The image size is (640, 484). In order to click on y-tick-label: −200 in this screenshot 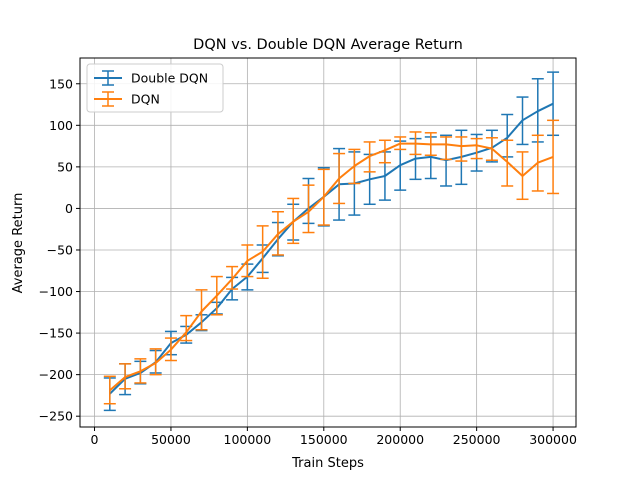, I will do `click(56, 374)`.